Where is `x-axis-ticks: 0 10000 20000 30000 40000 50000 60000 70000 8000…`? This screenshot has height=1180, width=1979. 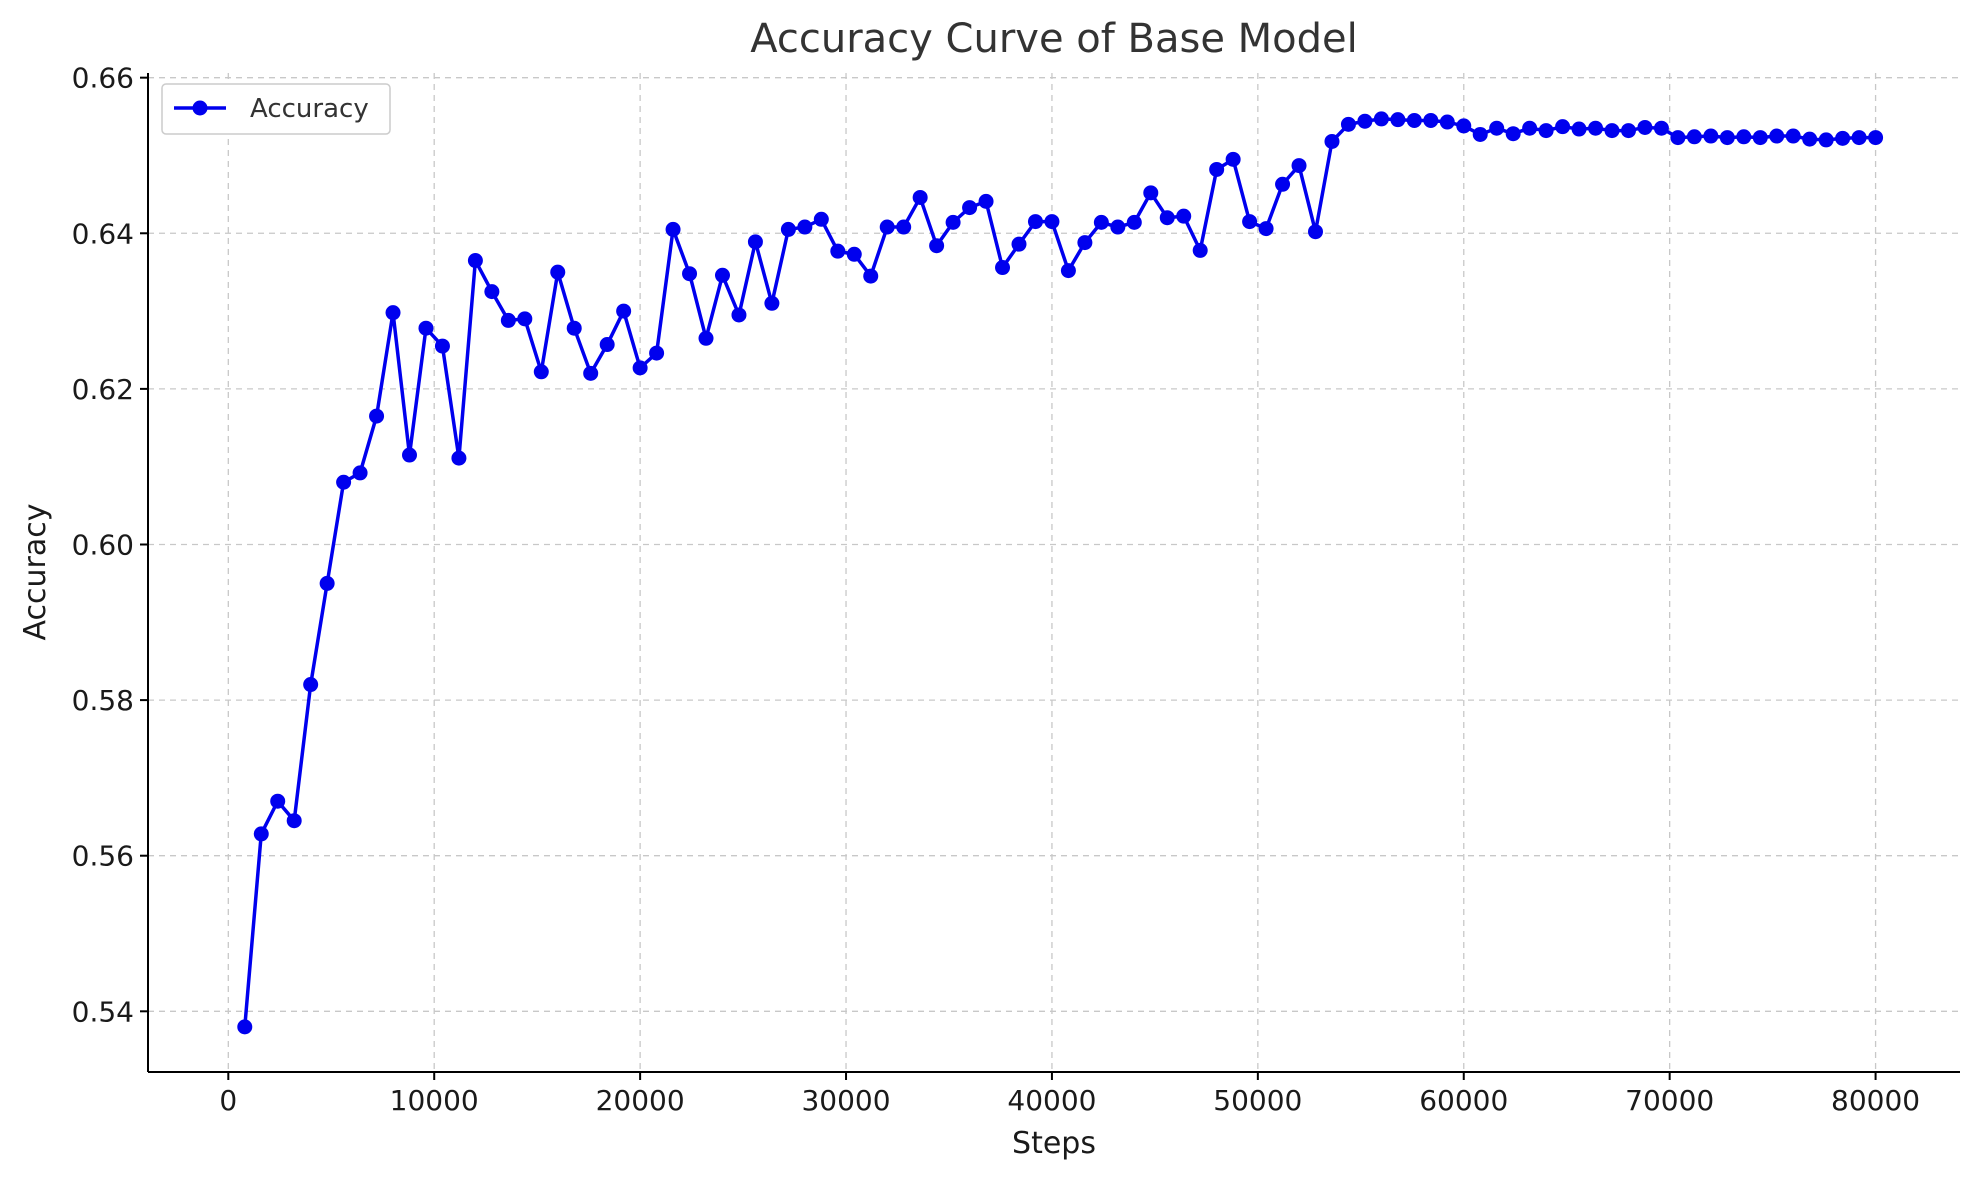
x-axis-ticks: 0 10000 20000 30000 40000 50000 60000 70000 8000… is located at coordinates (1069, 1094).